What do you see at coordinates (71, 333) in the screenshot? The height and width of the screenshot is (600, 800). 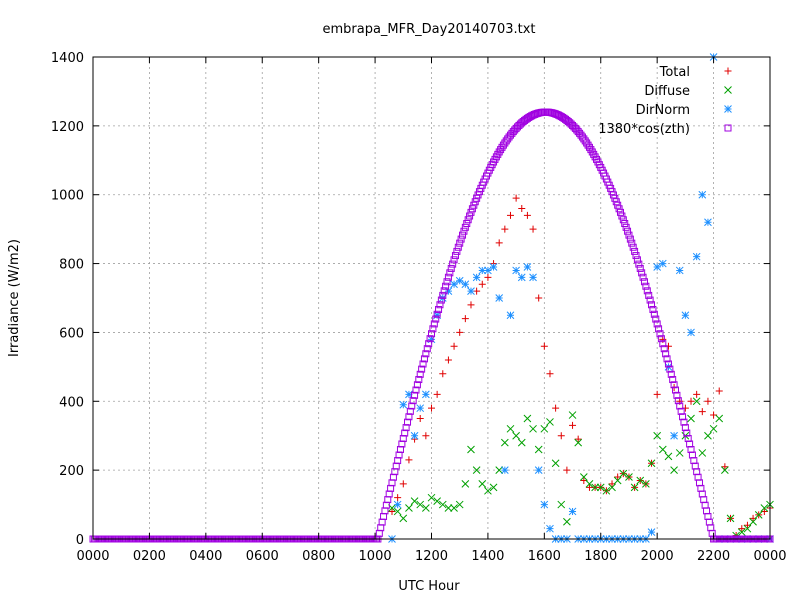 I see `y-tick-label: 600` at bounding box center [71, 333].